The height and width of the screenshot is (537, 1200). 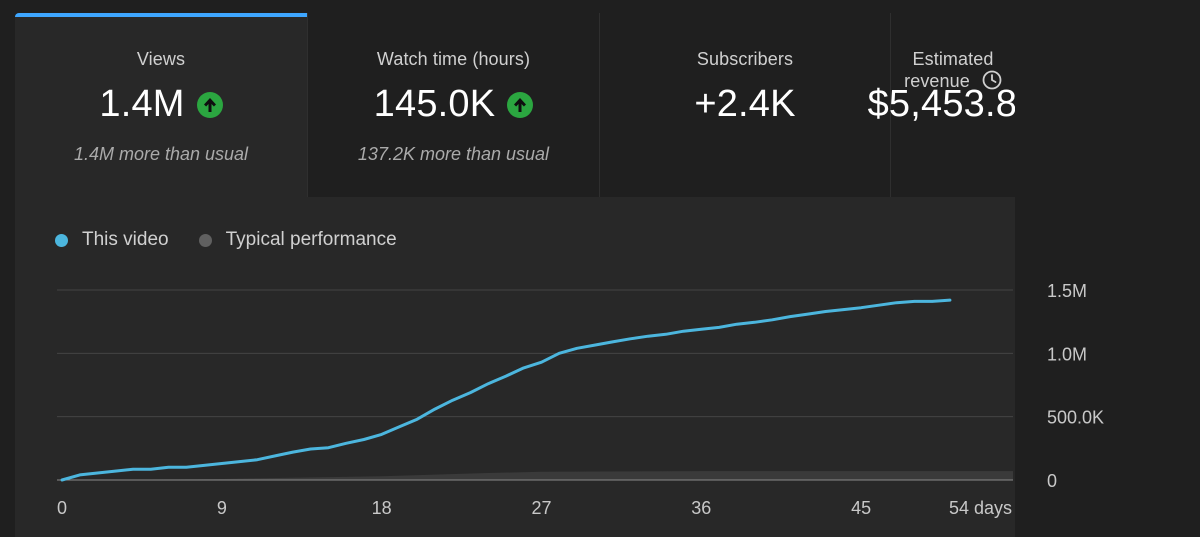 I want to click on tab-estimated-revenue: Estimated revenue $5,453.83, so click(x=941, y=105).